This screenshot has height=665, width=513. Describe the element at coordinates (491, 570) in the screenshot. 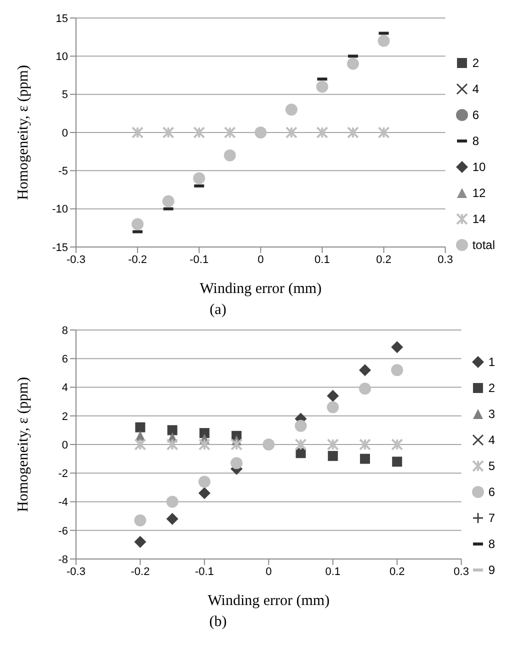

I see `legend-label: 9` at that location.